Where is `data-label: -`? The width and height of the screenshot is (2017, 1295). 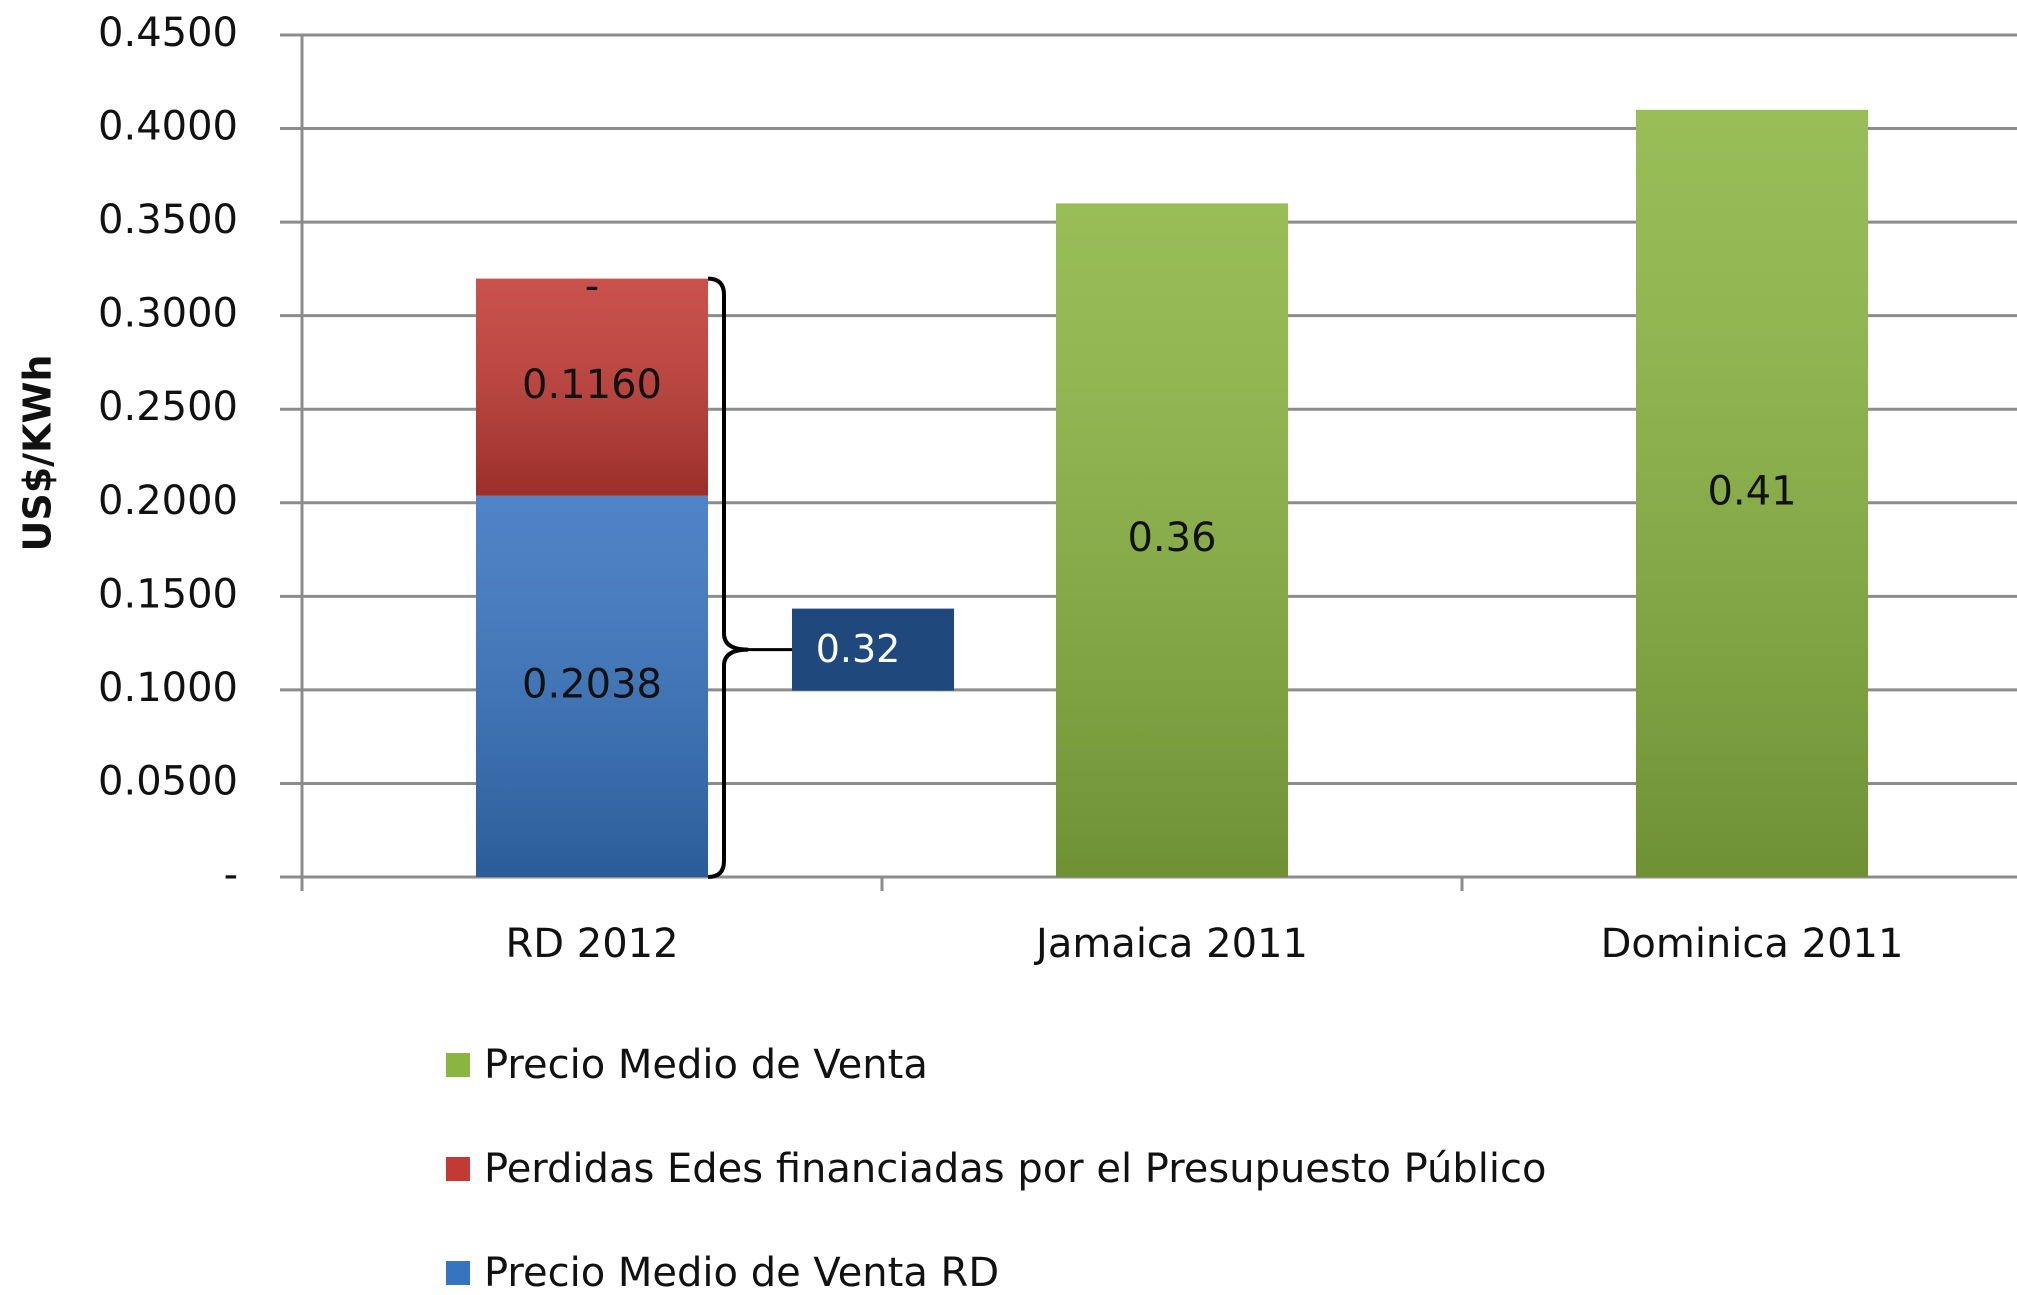 data-label: - is located at coordinates (592, 287).